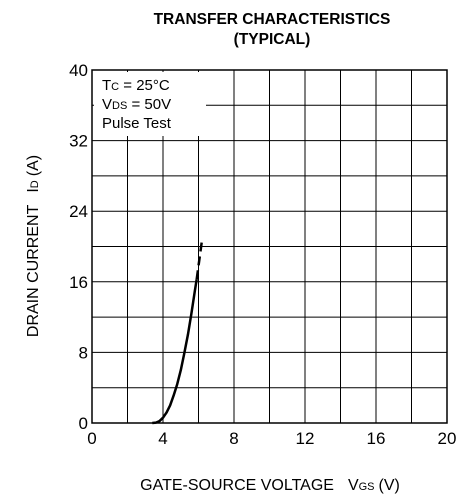  I want to click on x-axis-label-text: GATE-SOURCE VOLTAGE, so click(237, 485).